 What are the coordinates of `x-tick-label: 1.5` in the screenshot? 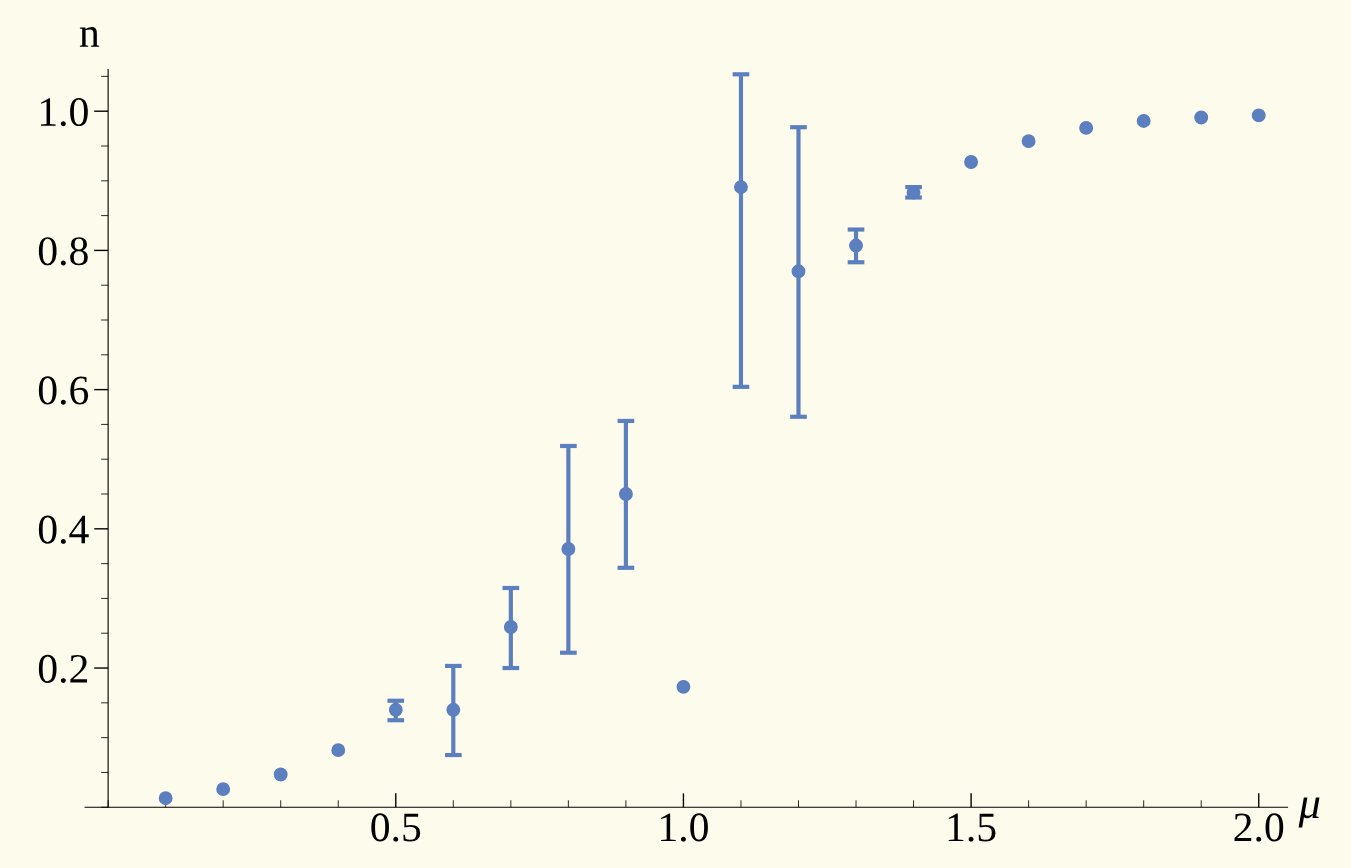 It's located at (972, 827).